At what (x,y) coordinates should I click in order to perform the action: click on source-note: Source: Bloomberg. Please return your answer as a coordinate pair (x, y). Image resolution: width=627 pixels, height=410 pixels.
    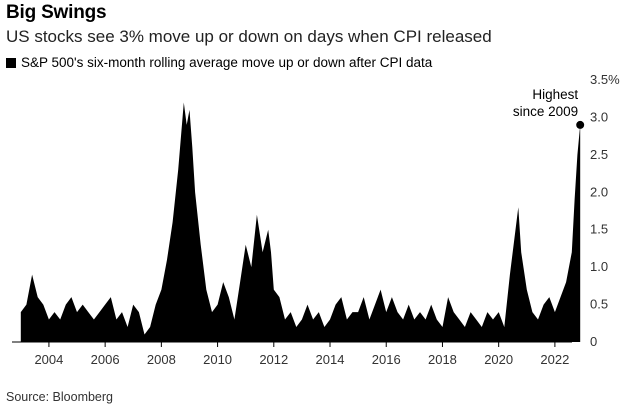
    Looking at the image, I should click on (60, 397).